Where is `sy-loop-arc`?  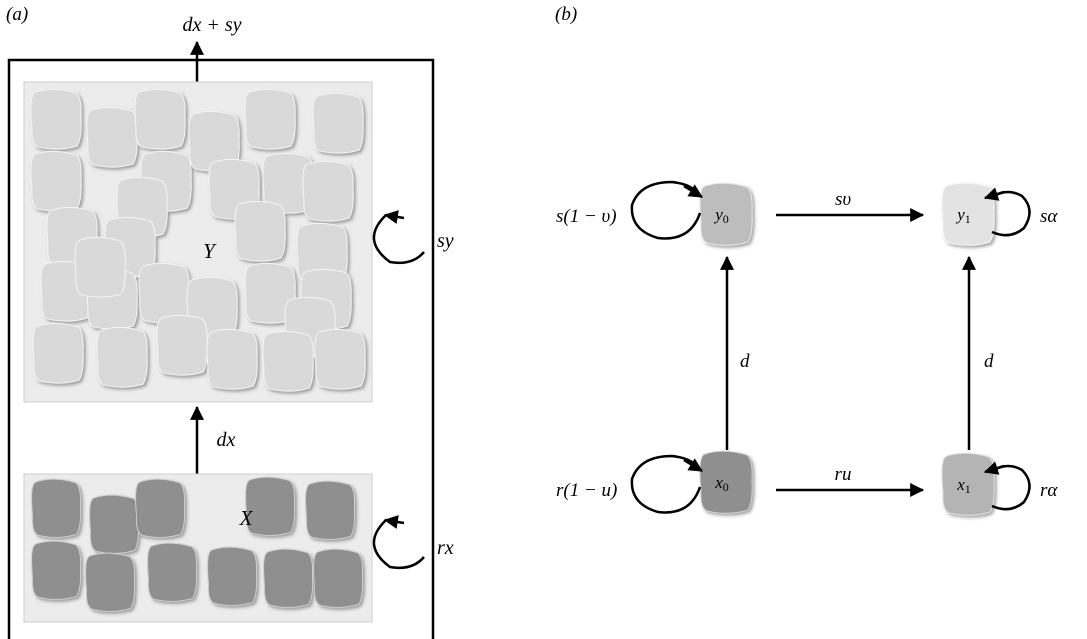 sy-loop-arc is located at coordinates (398, 239).